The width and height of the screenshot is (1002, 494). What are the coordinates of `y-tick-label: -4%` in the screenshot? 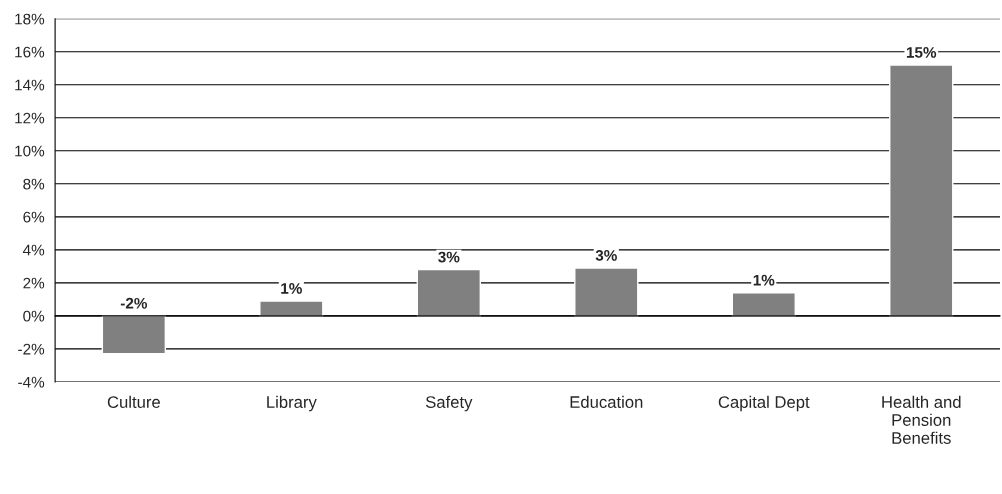 It's located at (31, 382).